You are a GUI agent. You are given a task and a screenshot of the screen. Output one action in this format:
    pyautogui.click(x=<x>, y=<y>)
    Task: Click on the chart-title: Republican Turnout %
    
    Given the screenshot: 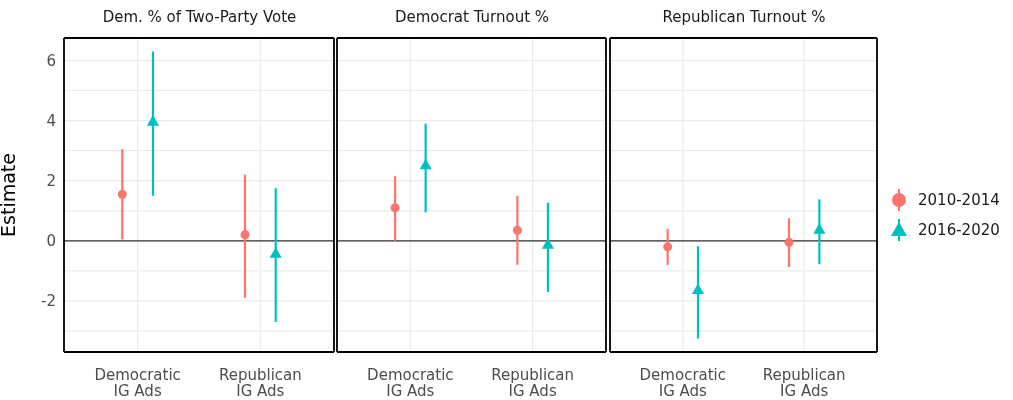 What is the action you would take?
    pyautogui.click(x=744, y=17)
    